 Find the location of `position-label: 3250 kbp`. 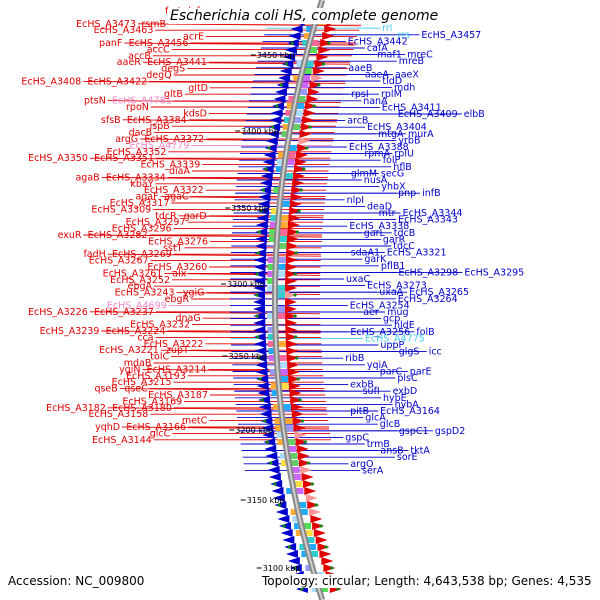

position-label: 3250 kbp is located at coordinates (248, 356).